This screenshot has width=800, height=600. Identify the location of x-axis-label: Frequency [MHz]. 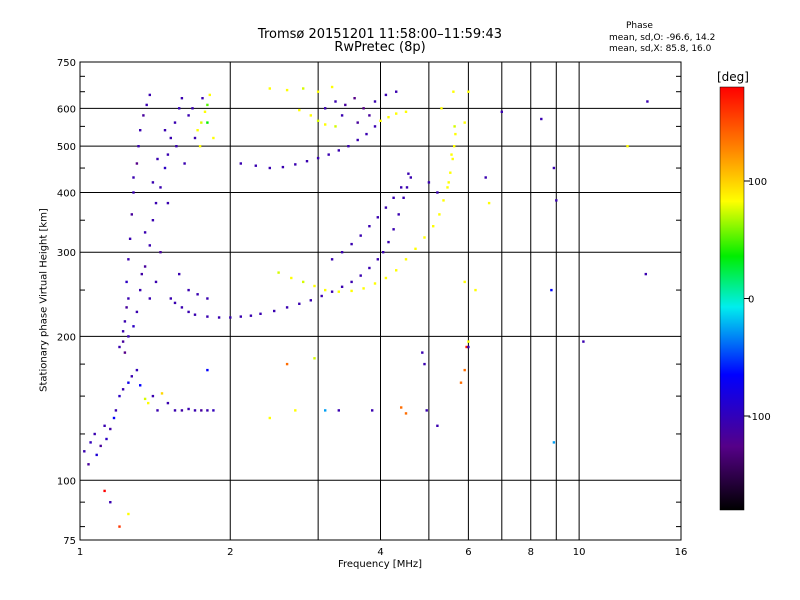
(380, 564).